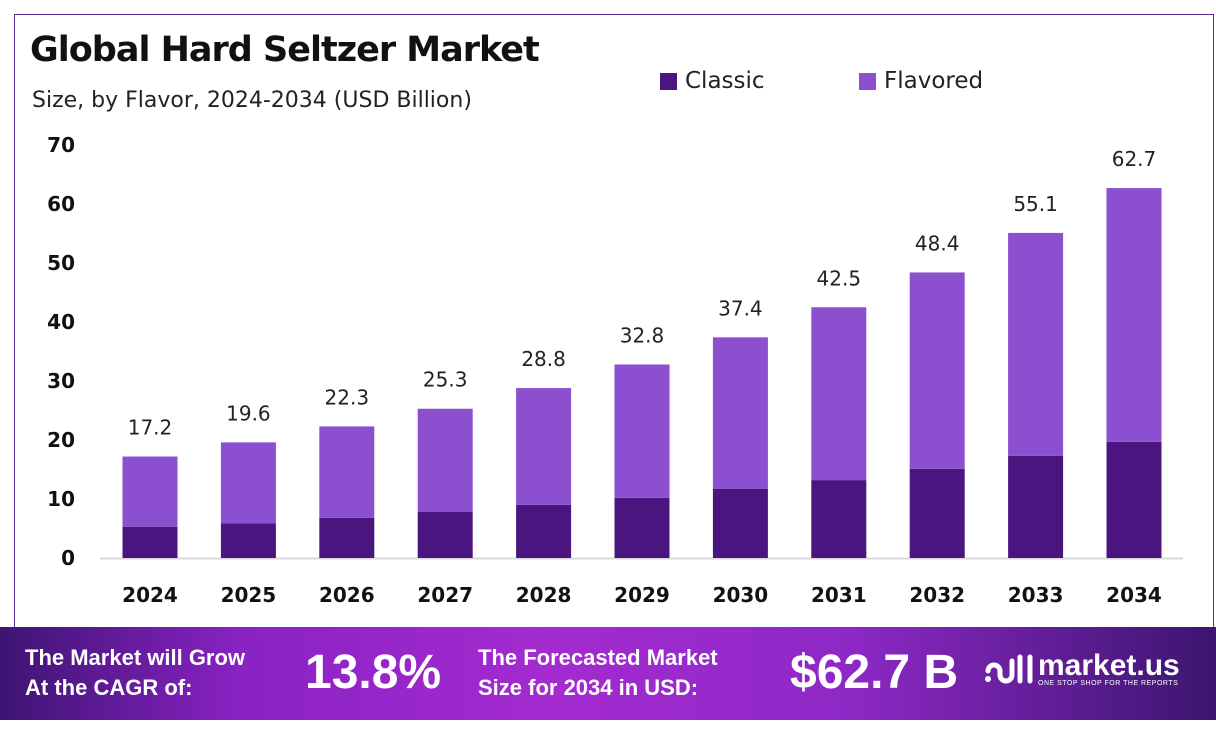 Image resolution: width=1216 pixels, height=738 pixels. Describe the element at coordinates (725, 81) in the screenshot. I see `legend-label-classic: Classic` at that location.